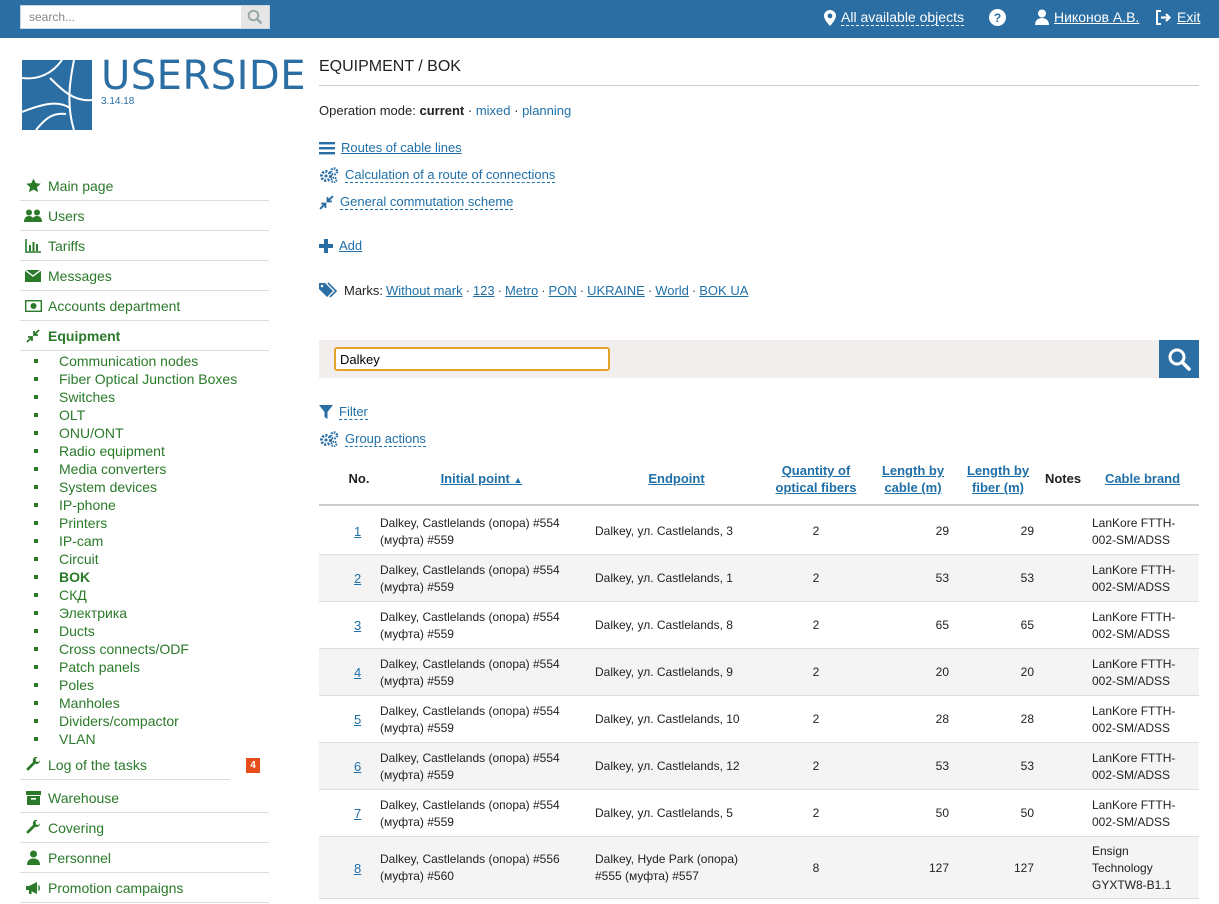  Describe the element at coordinates (83, 523) in the screenshot. I see `subitem-label: Printers` at that location.